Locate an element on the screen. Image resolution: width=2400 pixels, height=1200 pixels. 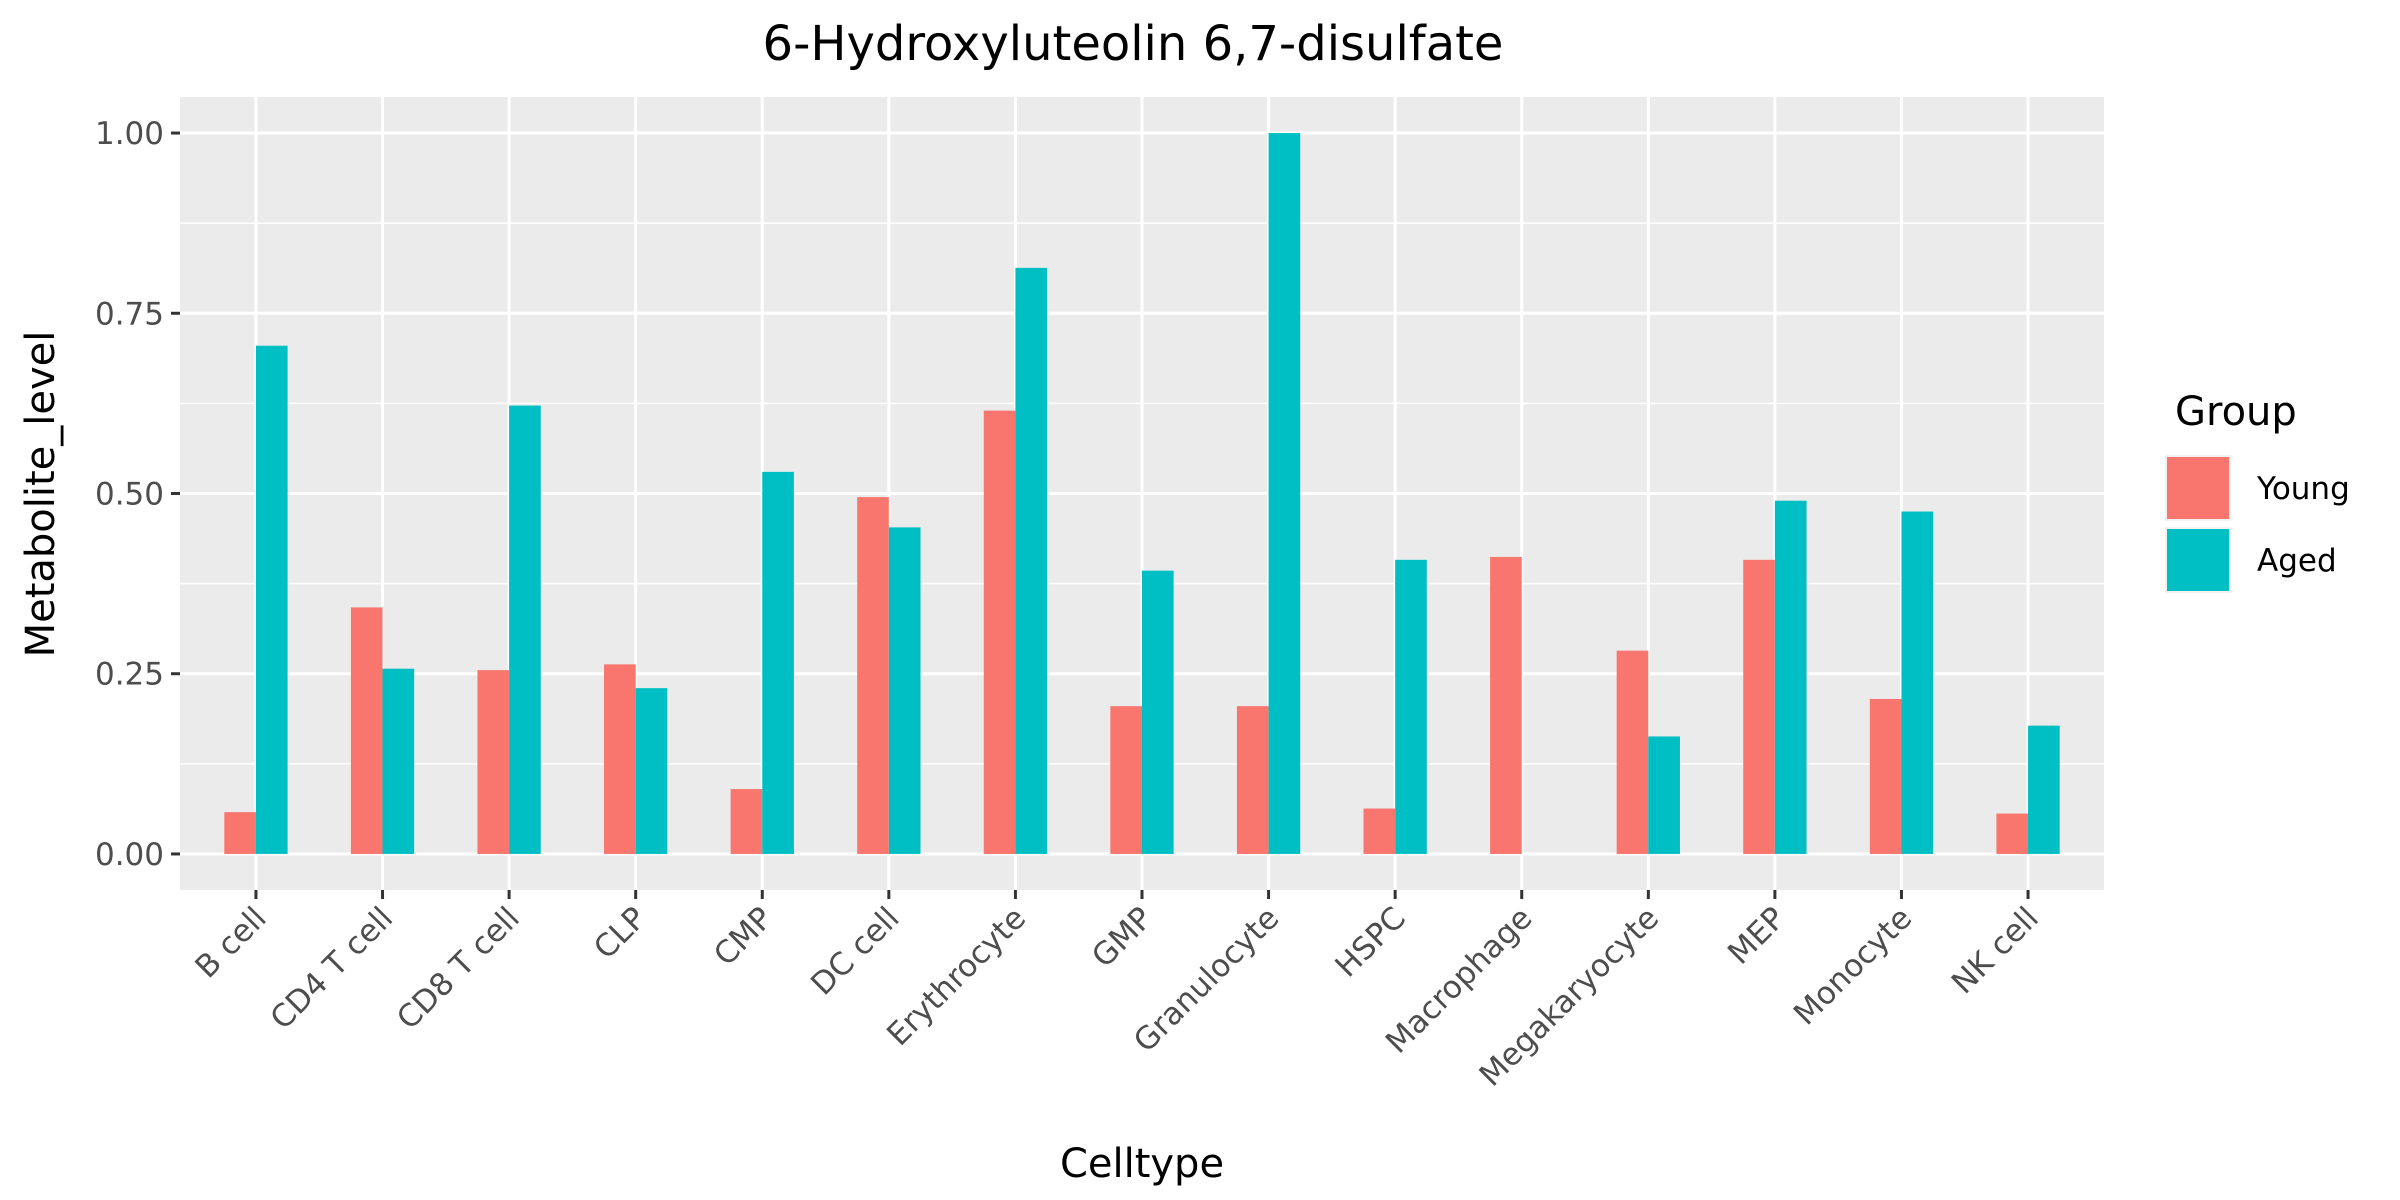
x-tick-label: GMP is located at coordinates (1122, 937).